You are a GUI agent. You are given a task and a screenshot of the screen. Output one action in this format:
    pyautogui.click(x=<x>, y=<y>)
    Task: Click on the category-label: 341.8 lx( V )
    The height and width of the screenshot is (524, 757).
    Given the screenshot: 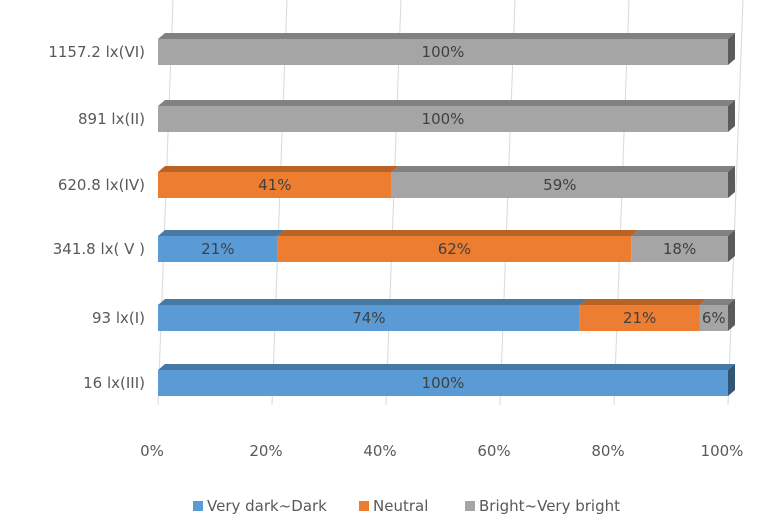 What is the action you would take?
    pyautogui.click(x=99, y=249)
    